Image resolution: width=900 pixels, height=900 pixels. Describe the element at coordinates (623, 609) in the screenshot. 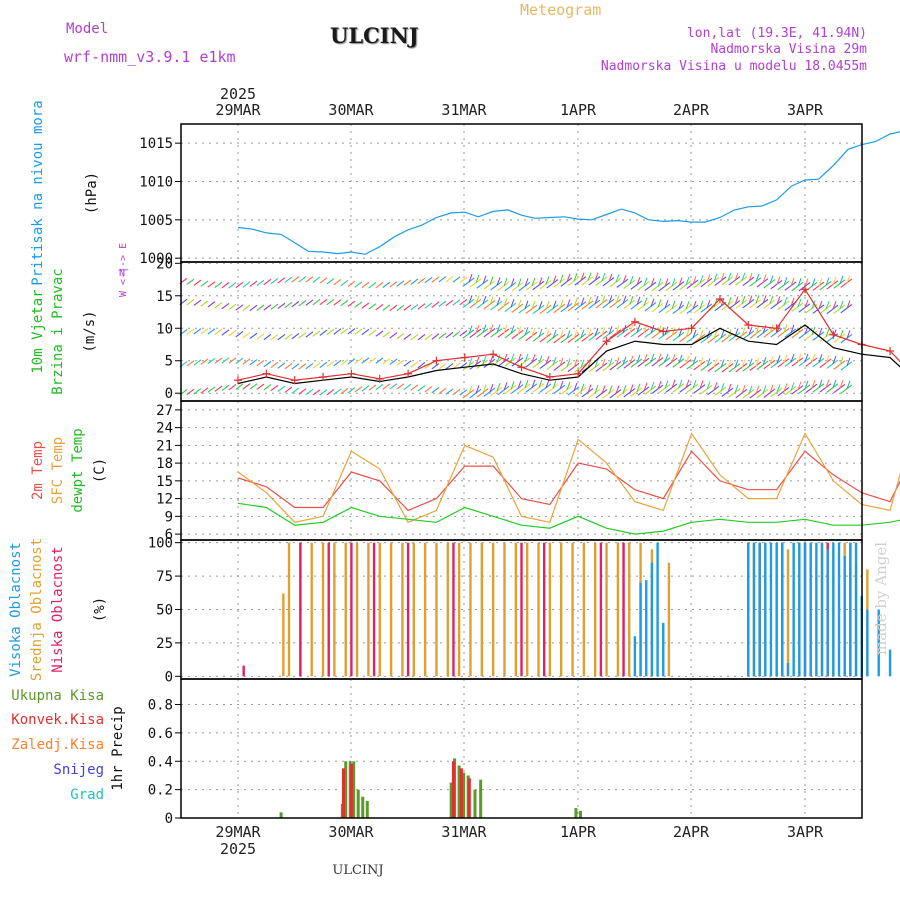

I see `bar-niska-oblacnost` at that location.